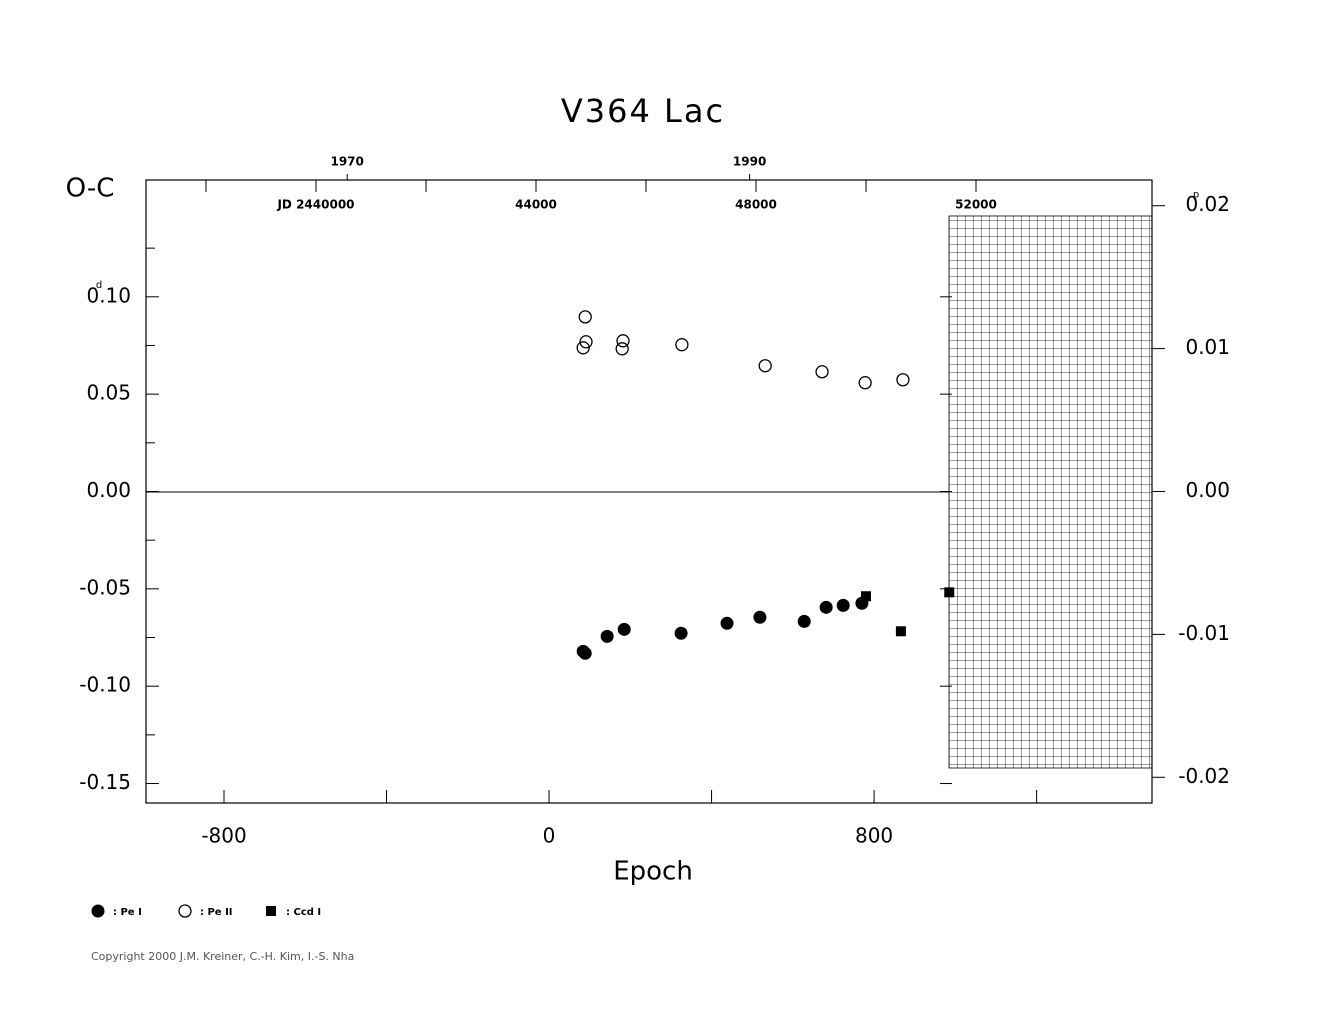 The height and width of the screenshot is (1020, 1325). What do you see at coordinates (105, 685) in the screenshot?
I see `y-tick-label: -0.10` at bounding box center [105, 685].